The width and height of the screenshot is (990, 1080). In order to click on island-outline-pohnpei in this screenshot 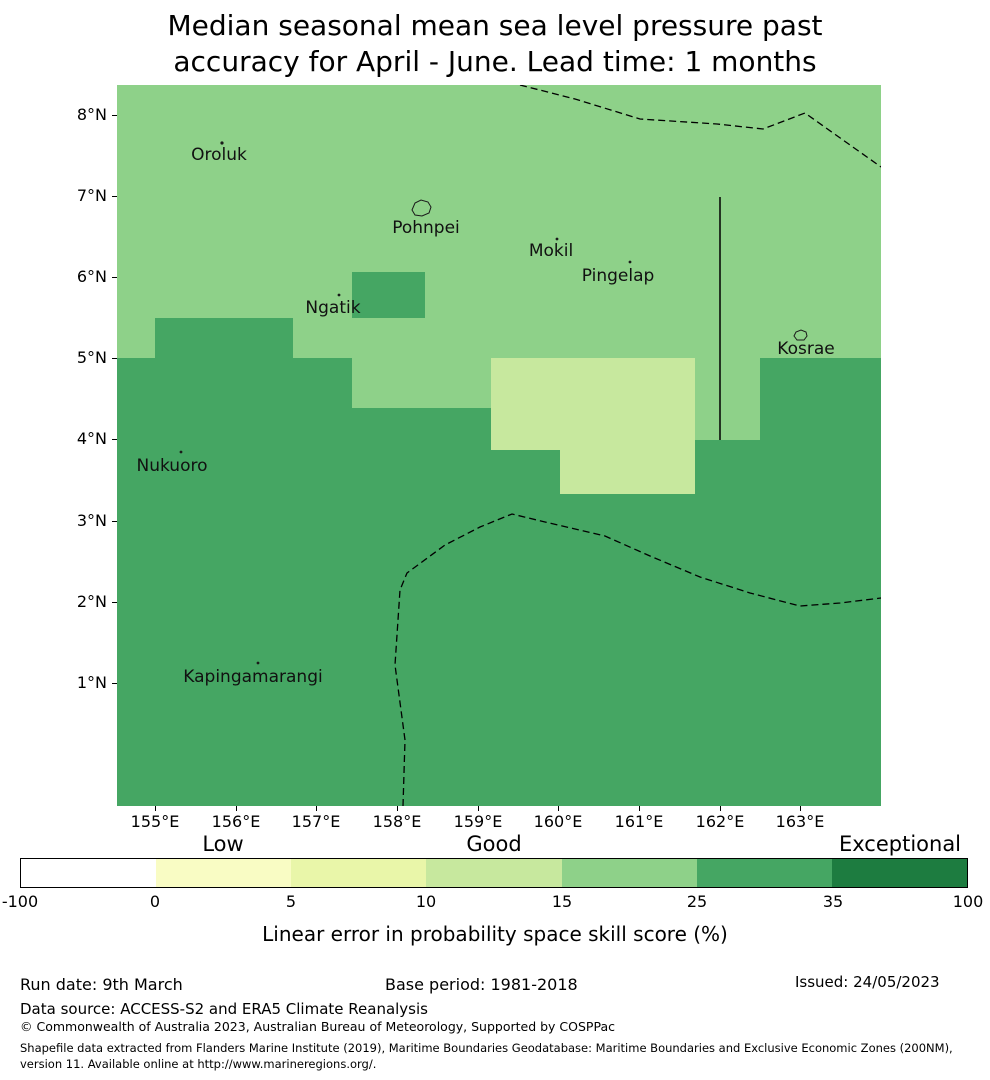, I will do `click(421, 208)`.